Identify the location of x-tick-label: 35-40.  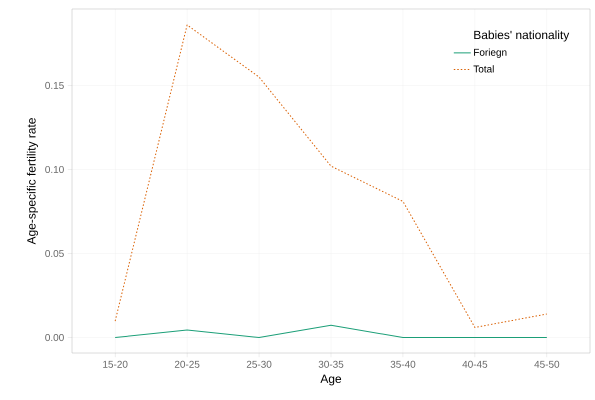
(403, 364).